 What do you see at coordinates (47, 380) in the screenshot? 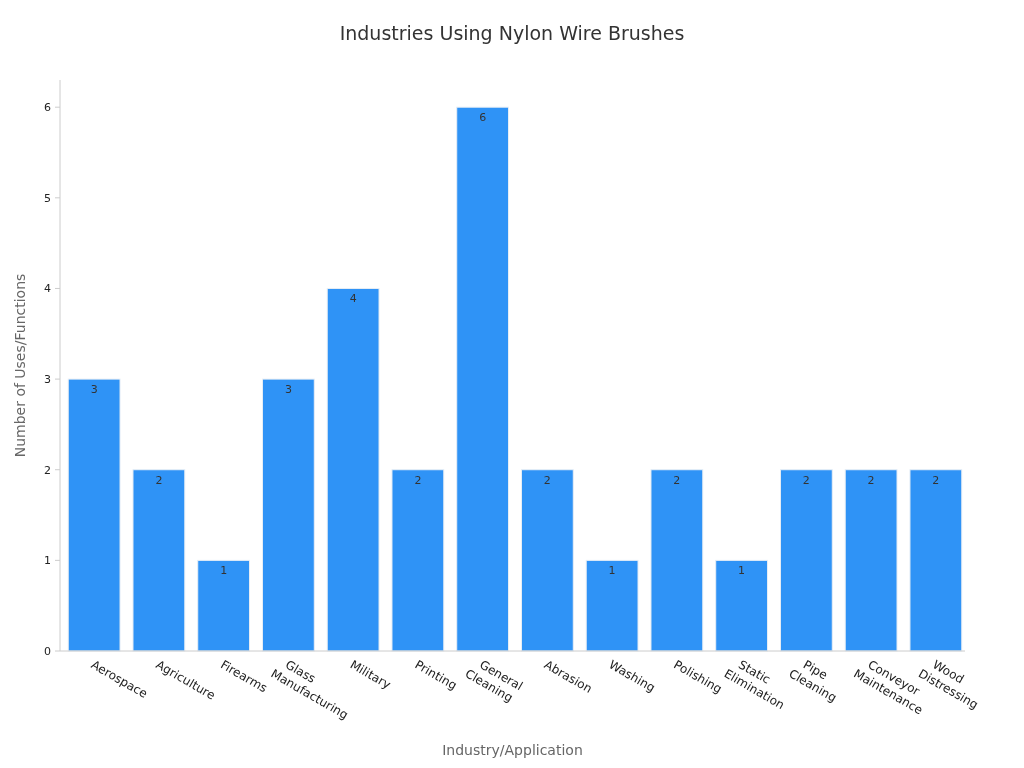
I see `y-tick-label: 3` at bounding box center [47, 380].